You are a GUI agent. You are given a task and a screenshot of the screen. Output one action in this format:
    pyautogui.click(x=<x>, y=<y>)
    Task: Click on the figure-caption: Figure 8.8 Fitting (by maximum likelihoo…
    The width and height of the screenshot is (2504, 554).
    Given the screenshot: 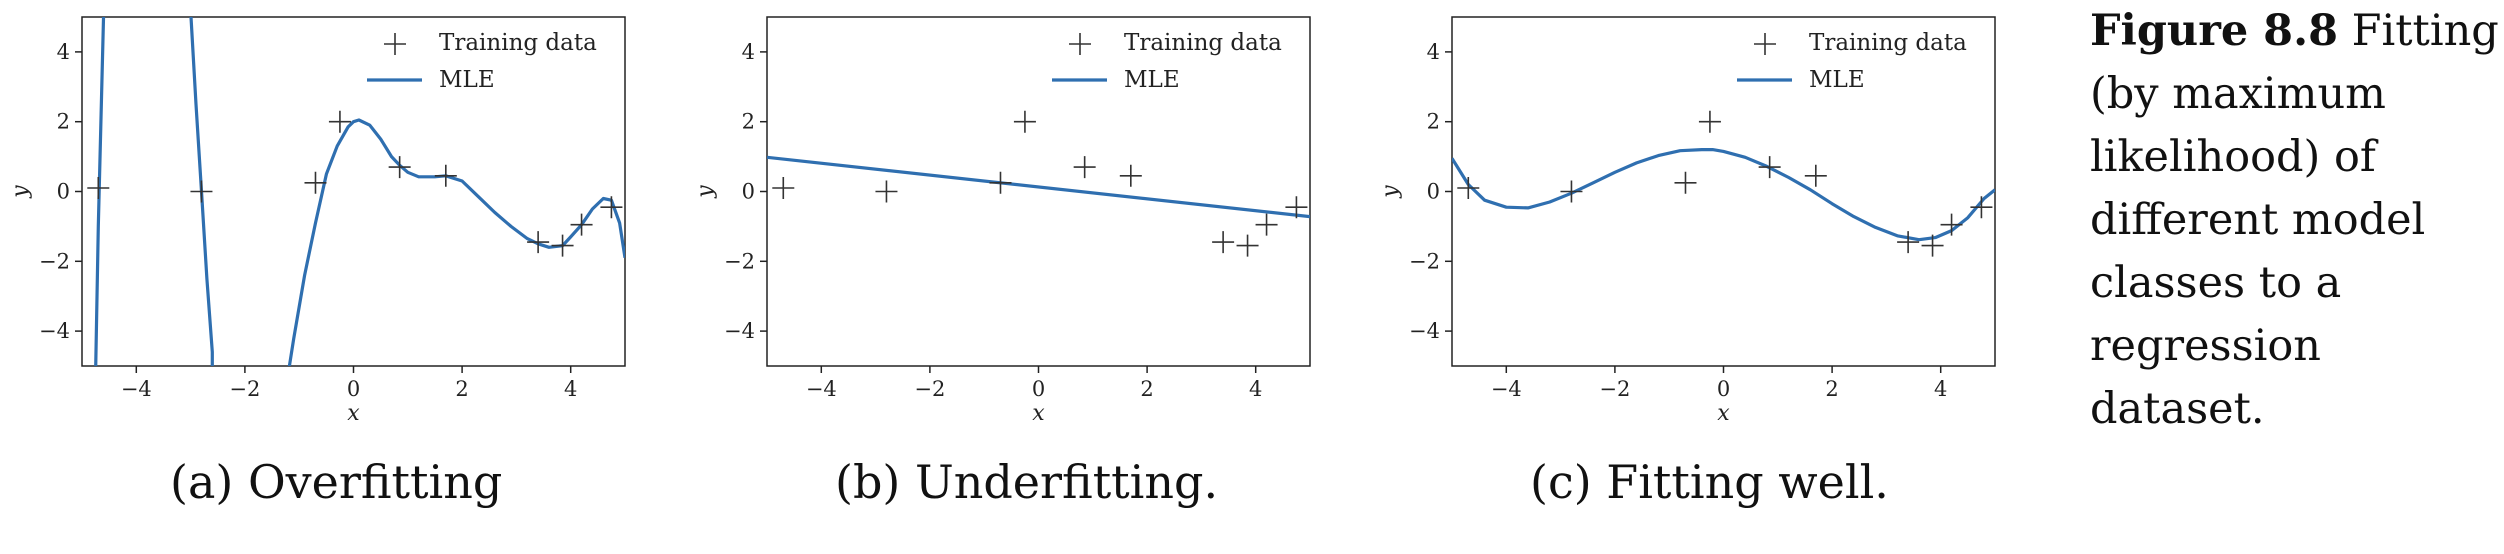 What is the action you would take?
    pyautogui.click(x=2297, y=220)
    